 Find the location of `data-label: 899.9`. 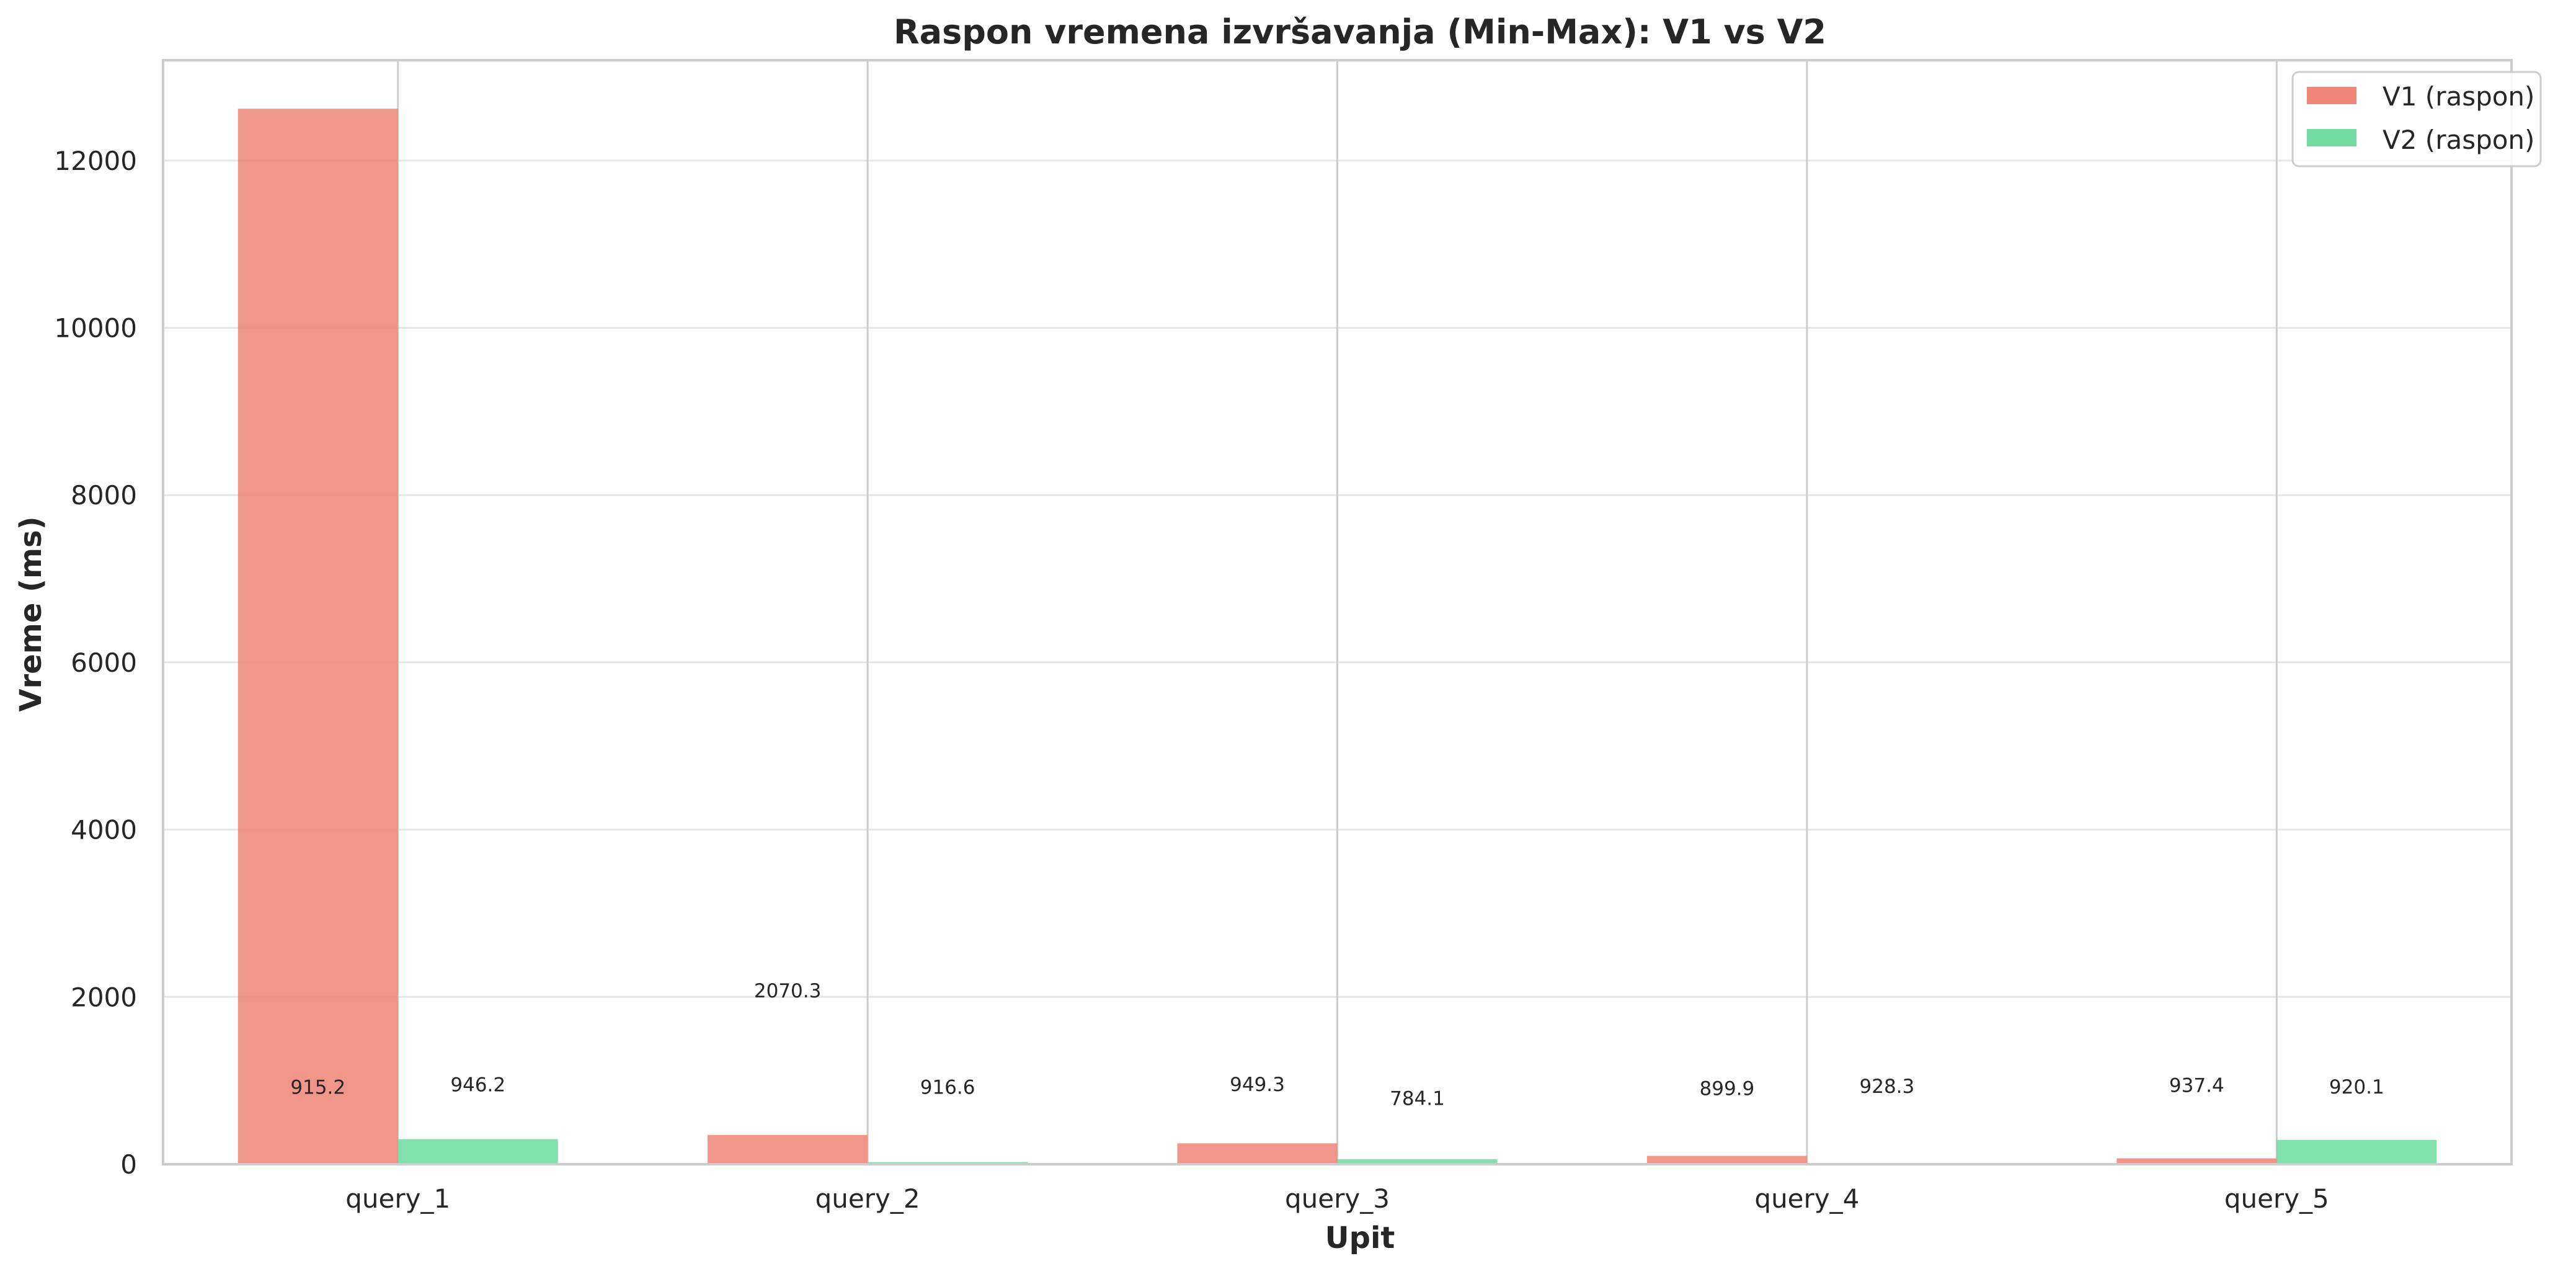

data-label: 899.9 is located at coordinates (1727, 1089).